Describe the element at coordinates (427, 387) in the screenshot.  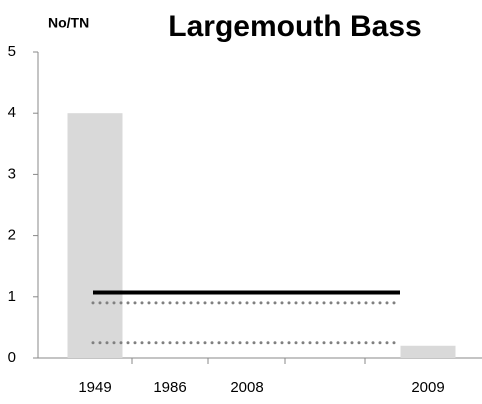
I see `x-tick-label: 2009` at that location.